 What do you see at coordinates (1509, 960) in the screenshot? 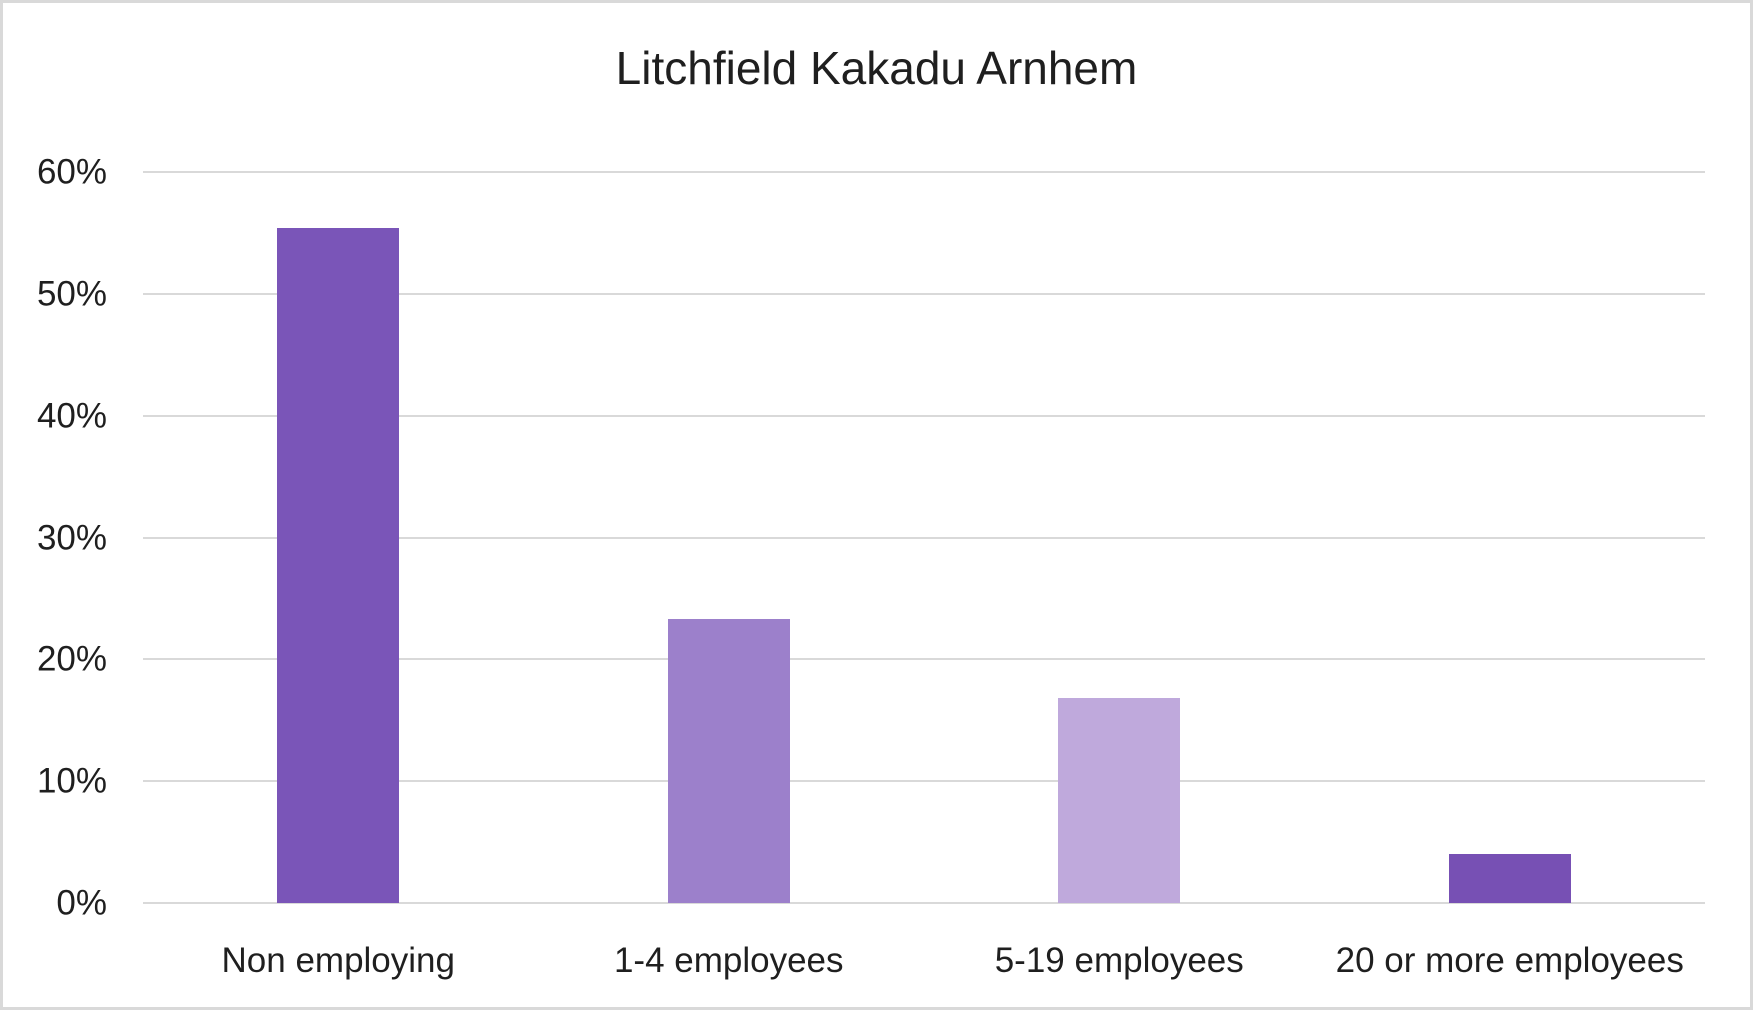
I see `x-category-label: 20 or more employees` at bounding box center [1509, 960].